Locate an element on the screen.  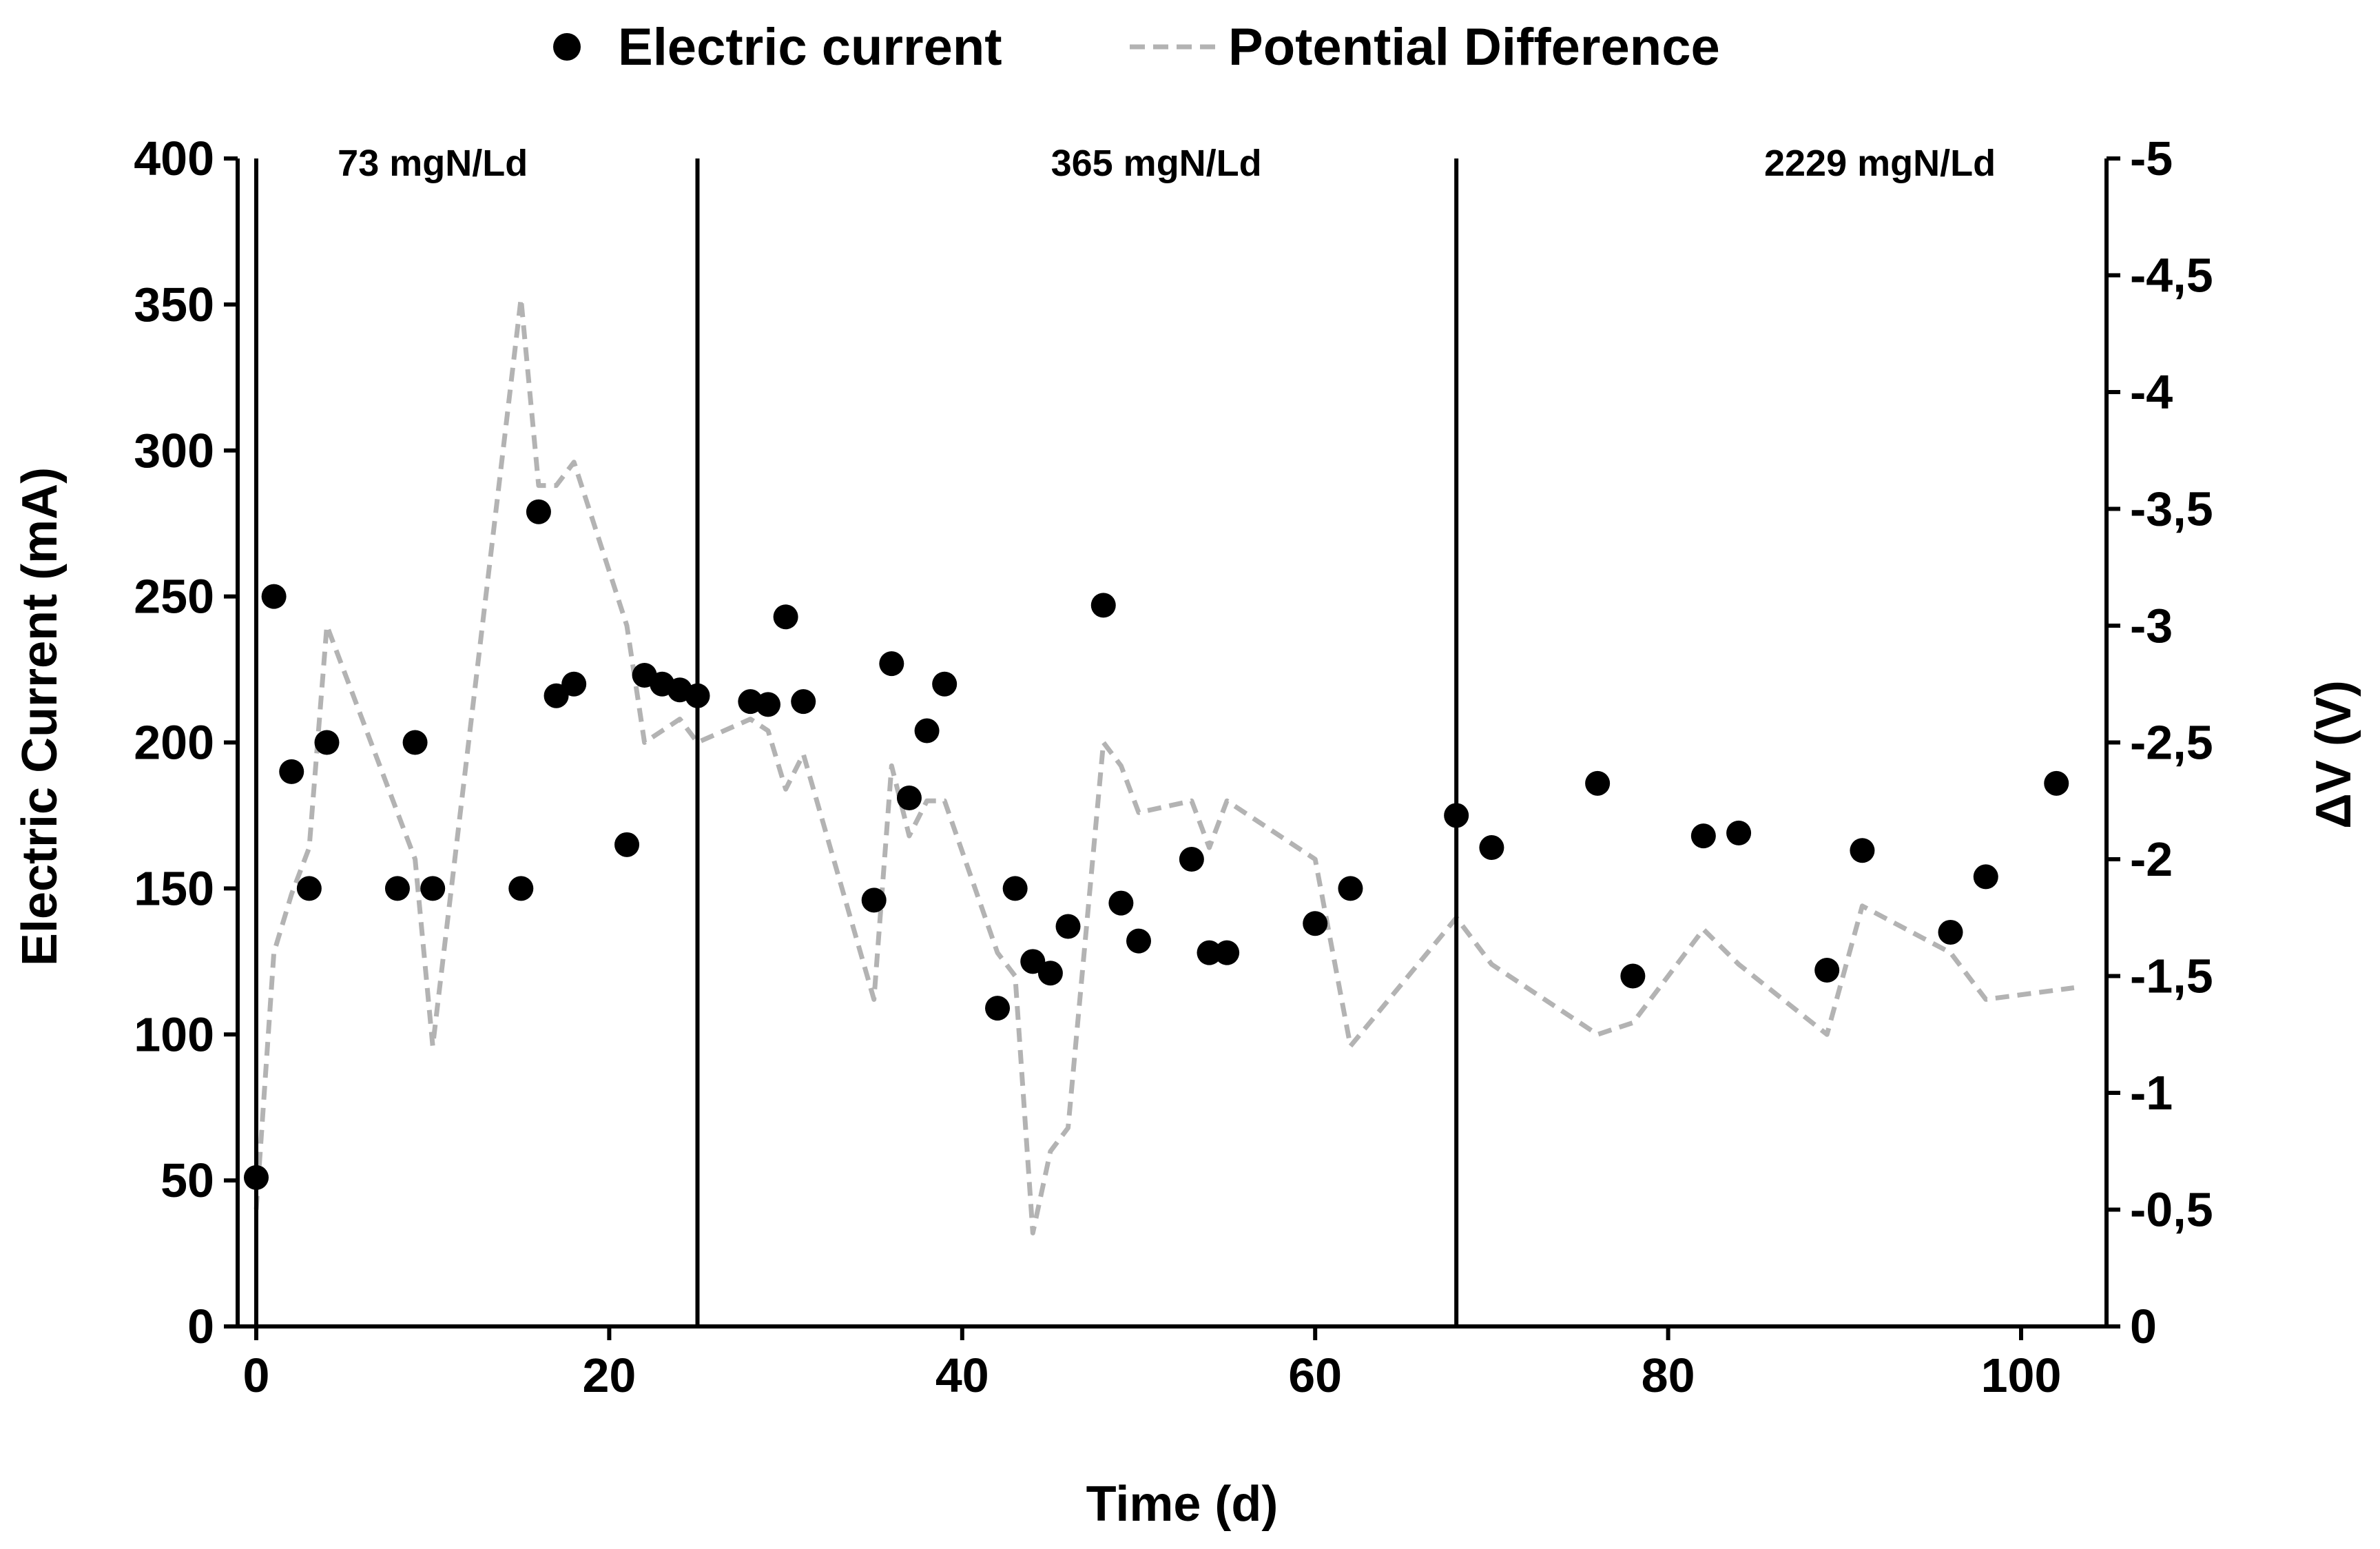
legend-current-label: Electric current is located at coordinates (810, 47).